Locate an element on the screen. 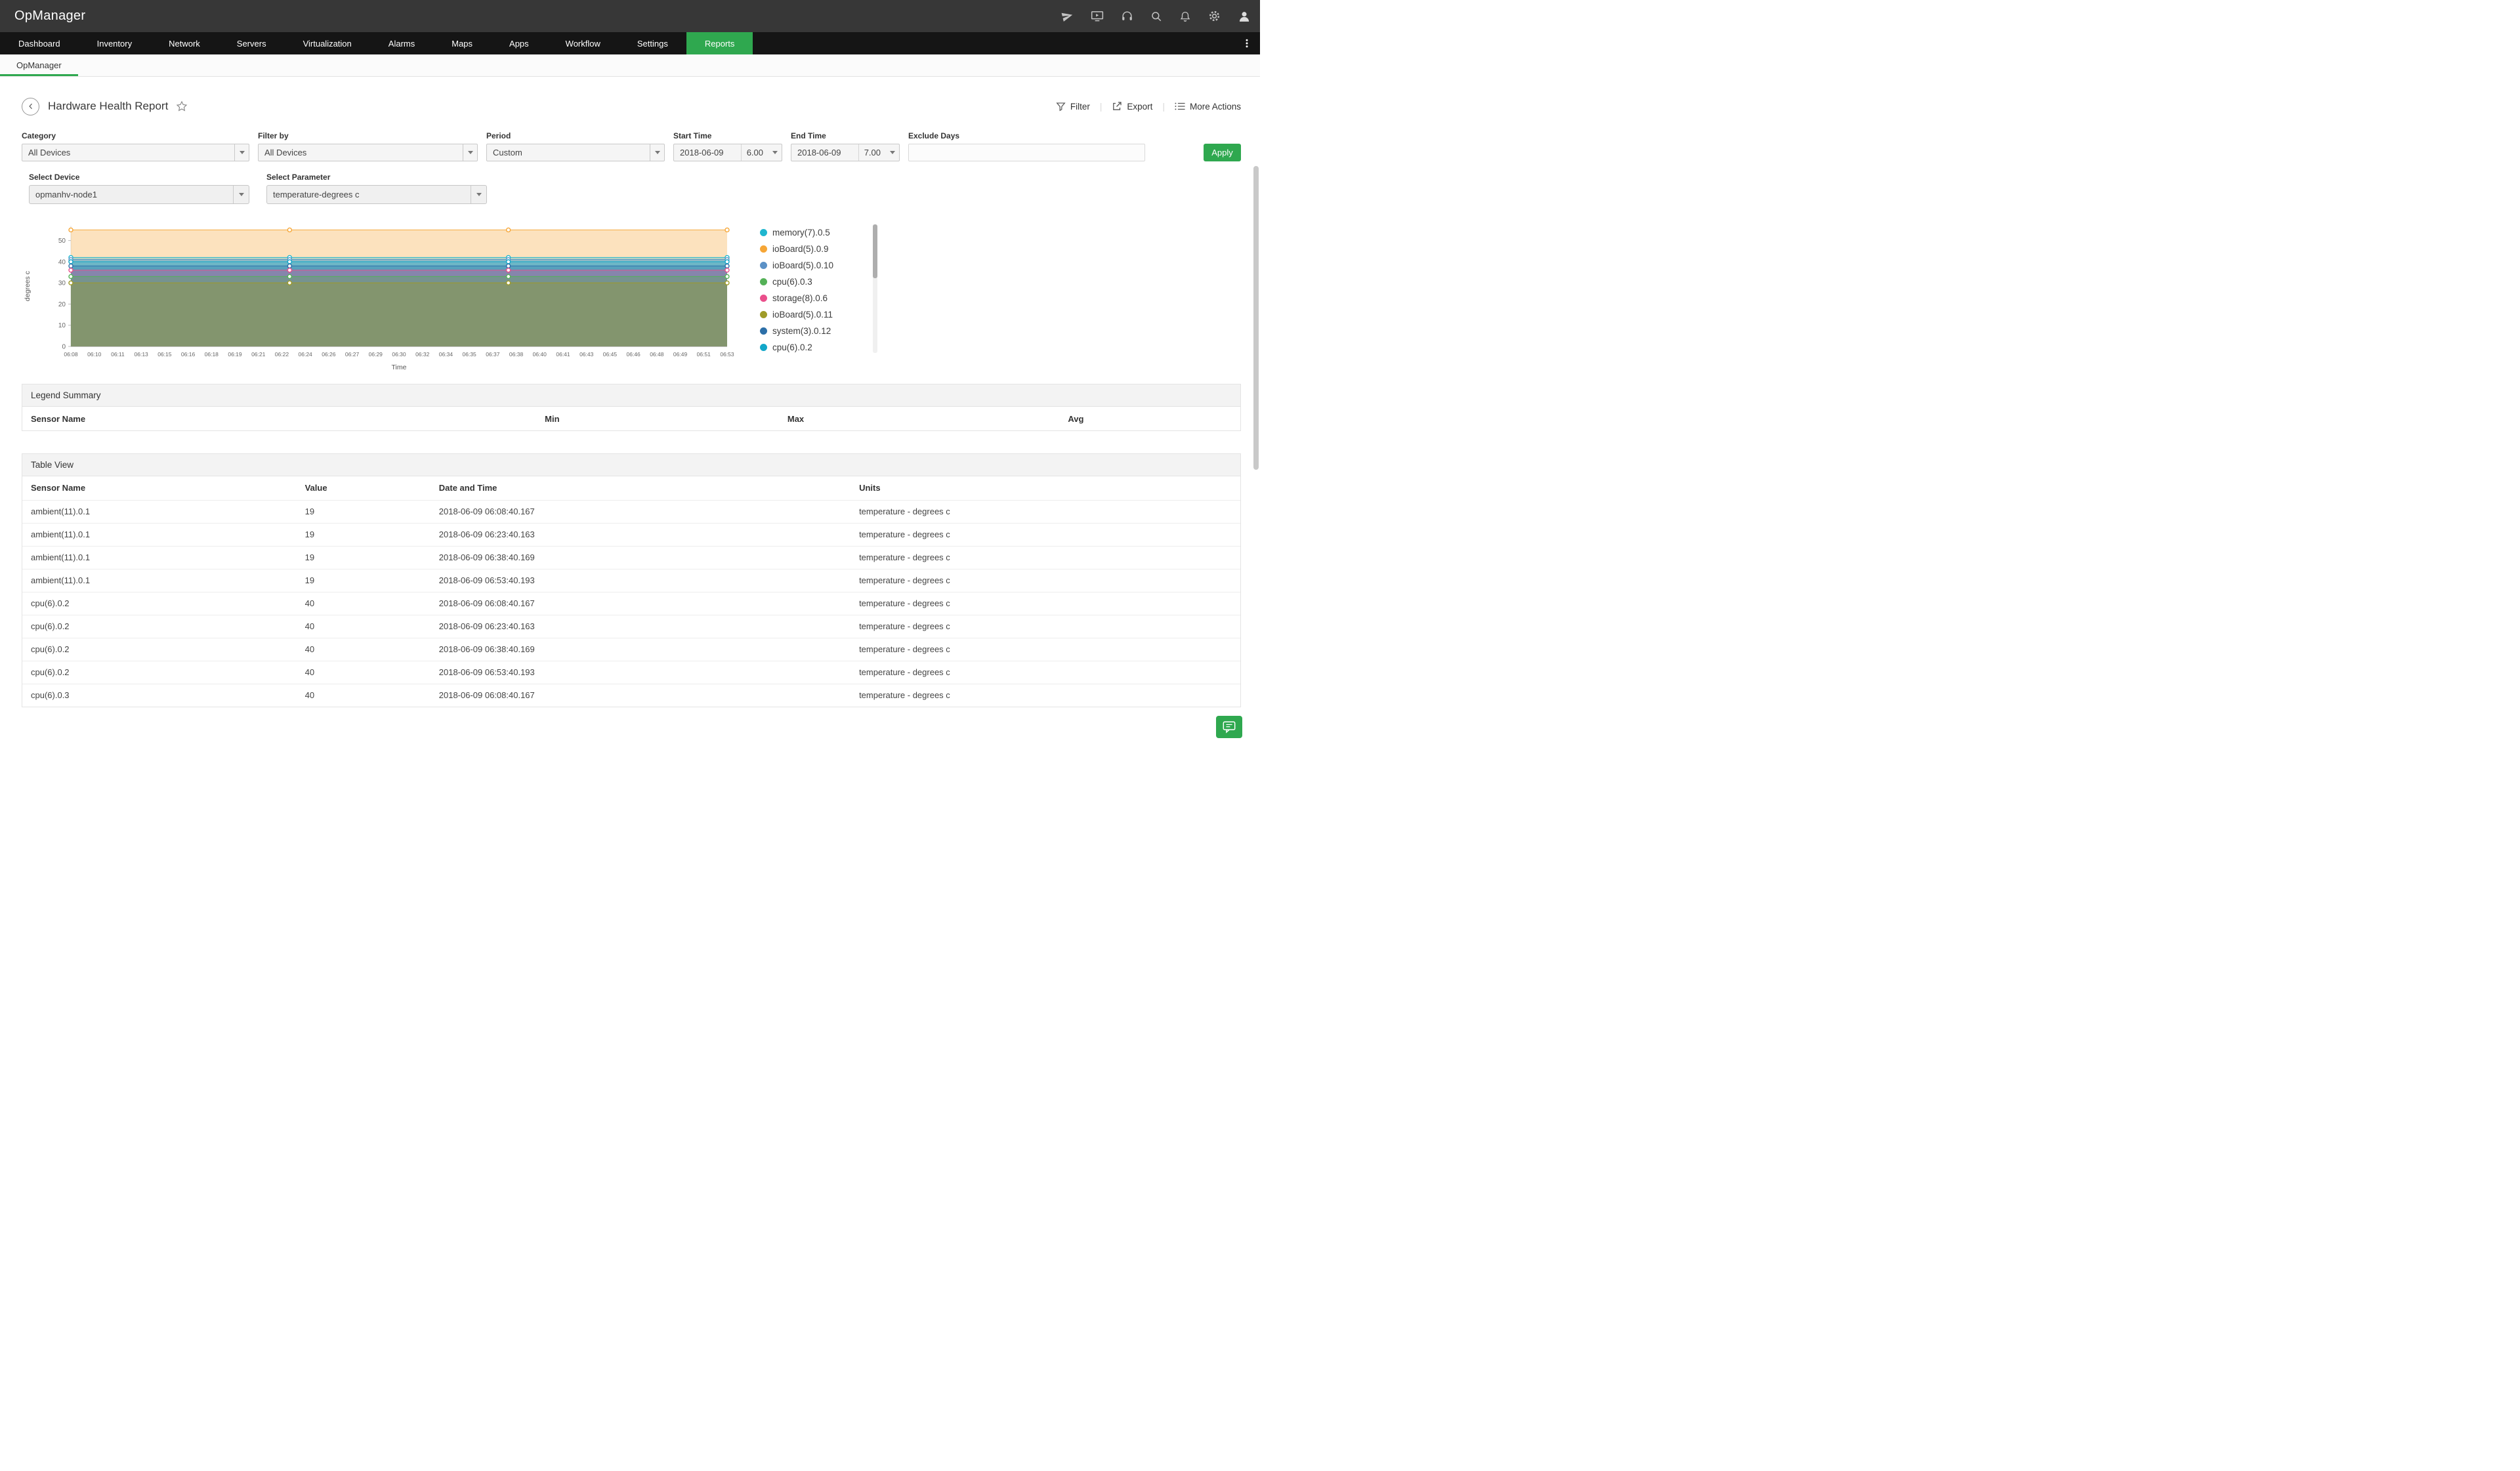 This screenshot has height=1471, width=2520. legend-item: ioBoard(5).0.9 is located at coordinates (813, 249).